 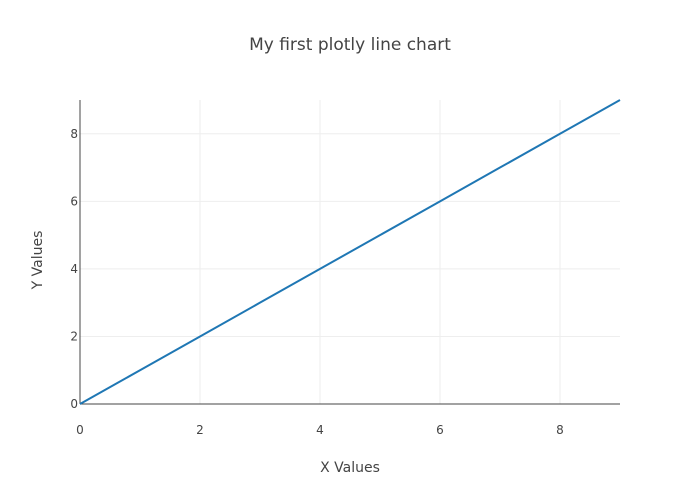 I want to click on x-tick-label: 0, so click(x=80, y=430).